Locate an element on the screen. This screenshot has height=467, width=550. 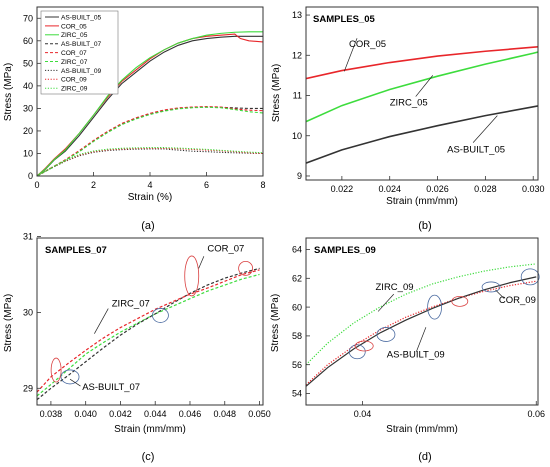
panel-b-ytick-label: 11 is located at coordinates (297, 96).